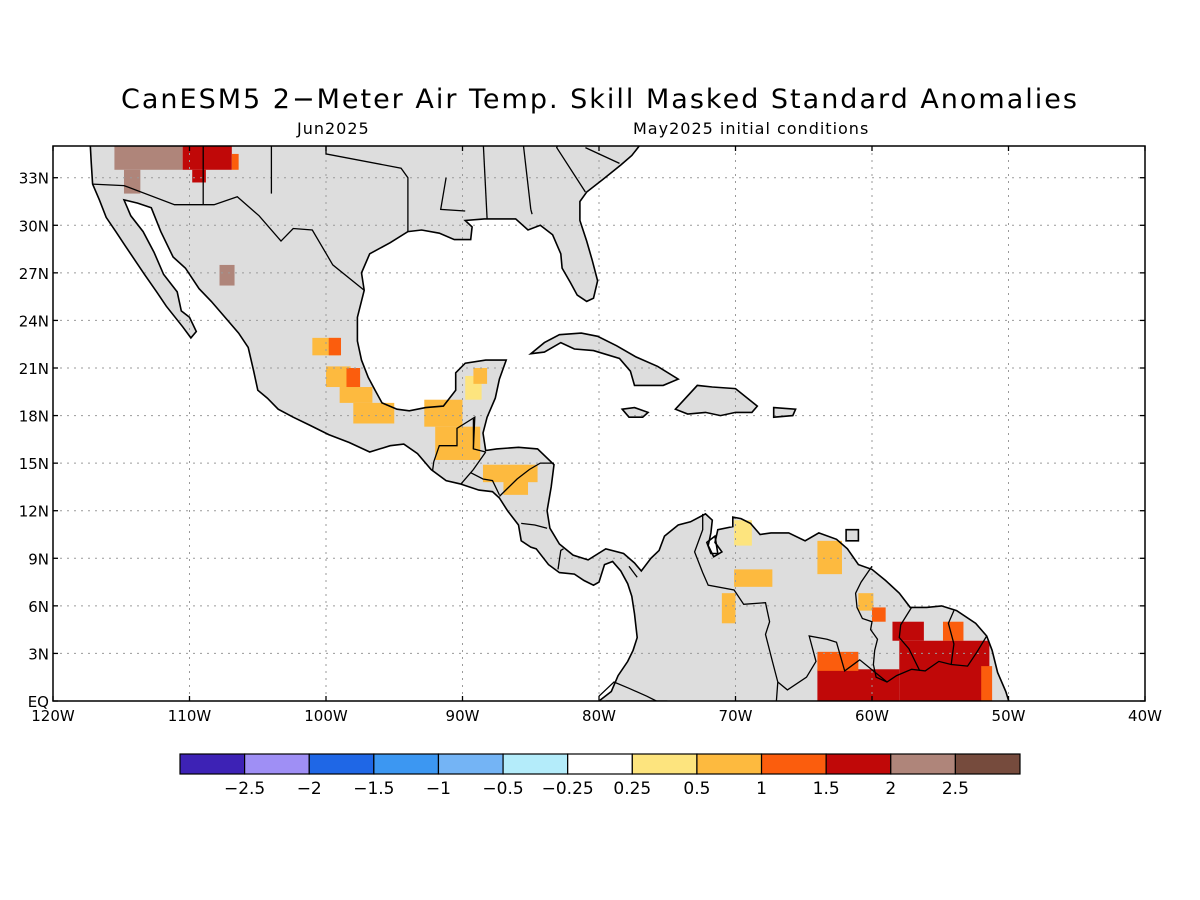 This screenshot has height=900, width=1200. What do you see at coordinates (751, 128) in the screenshot?
I see `initial-conditions: May2025 initial conditions` at bounding box center [751, 128].